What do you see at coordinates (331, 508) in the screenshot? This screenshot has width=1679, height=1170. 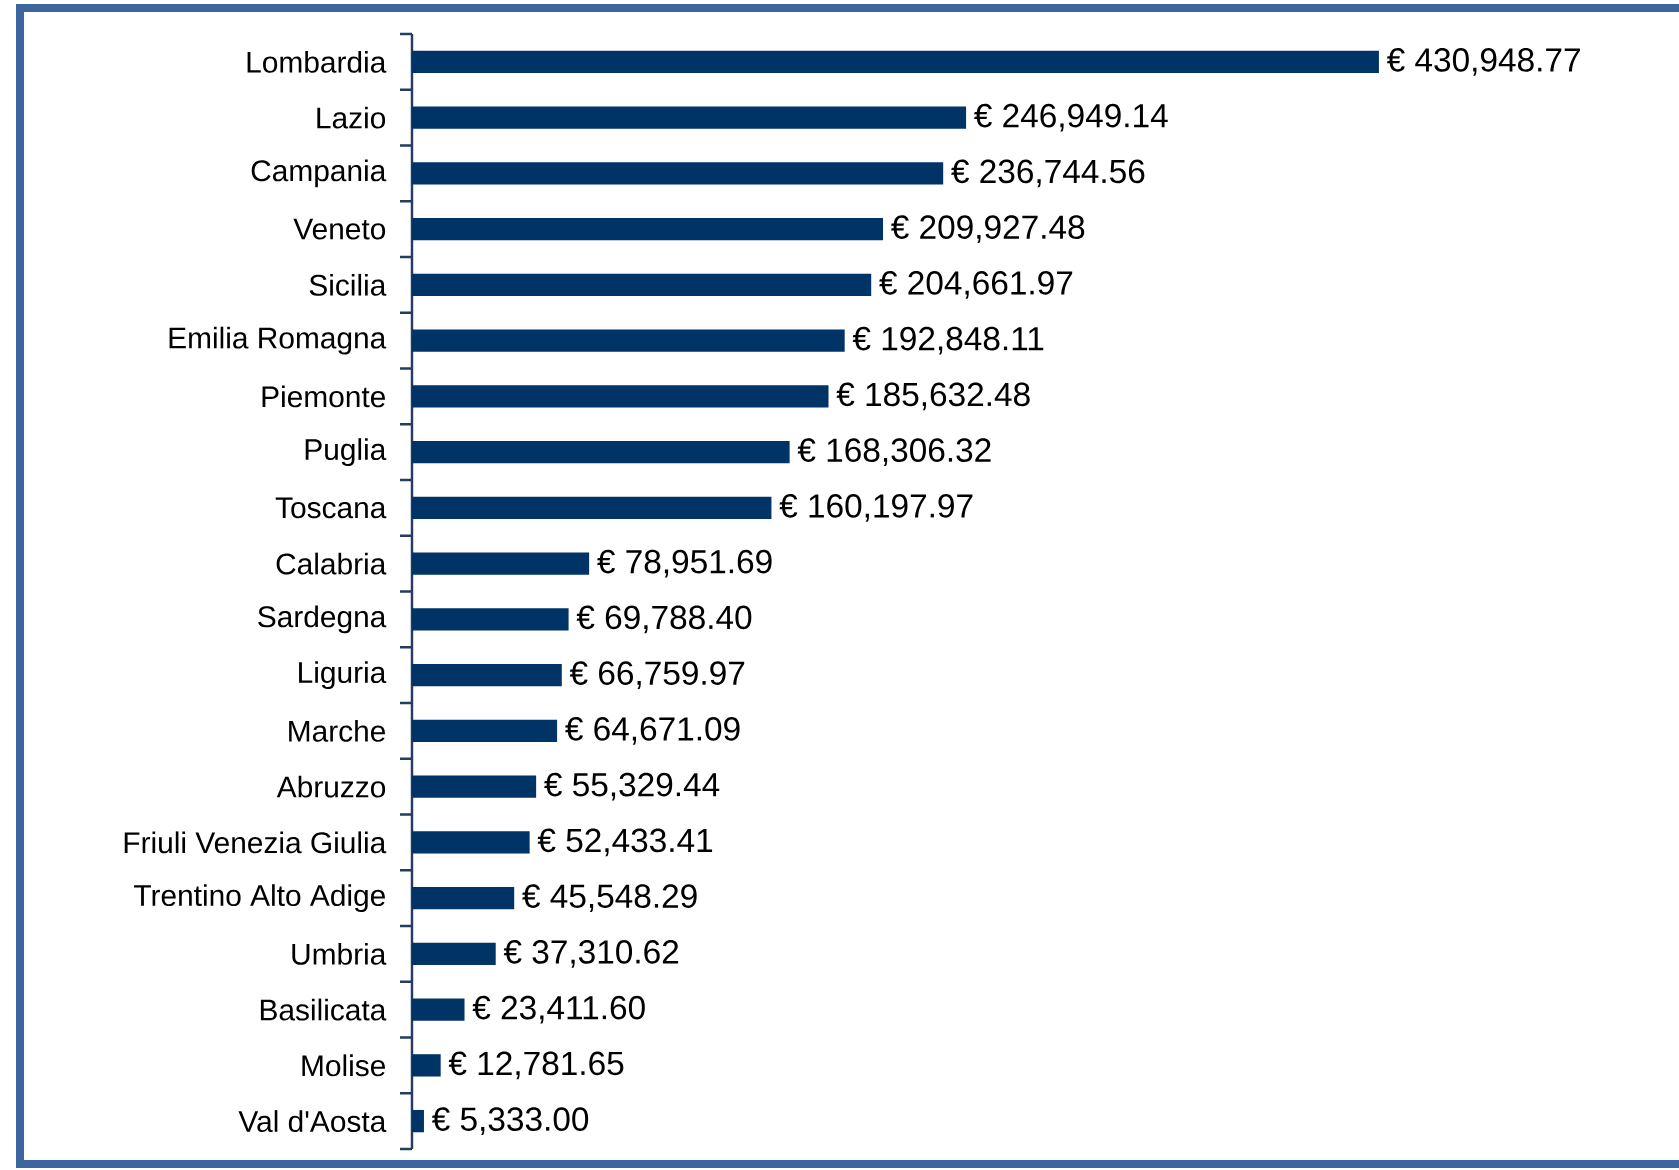 I see `y-tick-label: Toscana` at bounding box center [331, 508].